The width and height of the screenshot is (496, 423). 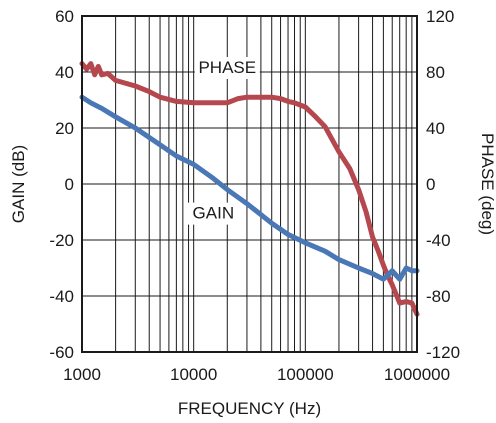 What do you see at coordinates (487, 184) in the screenshot?
I see `y-right-axis-title: PHASE (deg)` at bounding box center [487, 184].